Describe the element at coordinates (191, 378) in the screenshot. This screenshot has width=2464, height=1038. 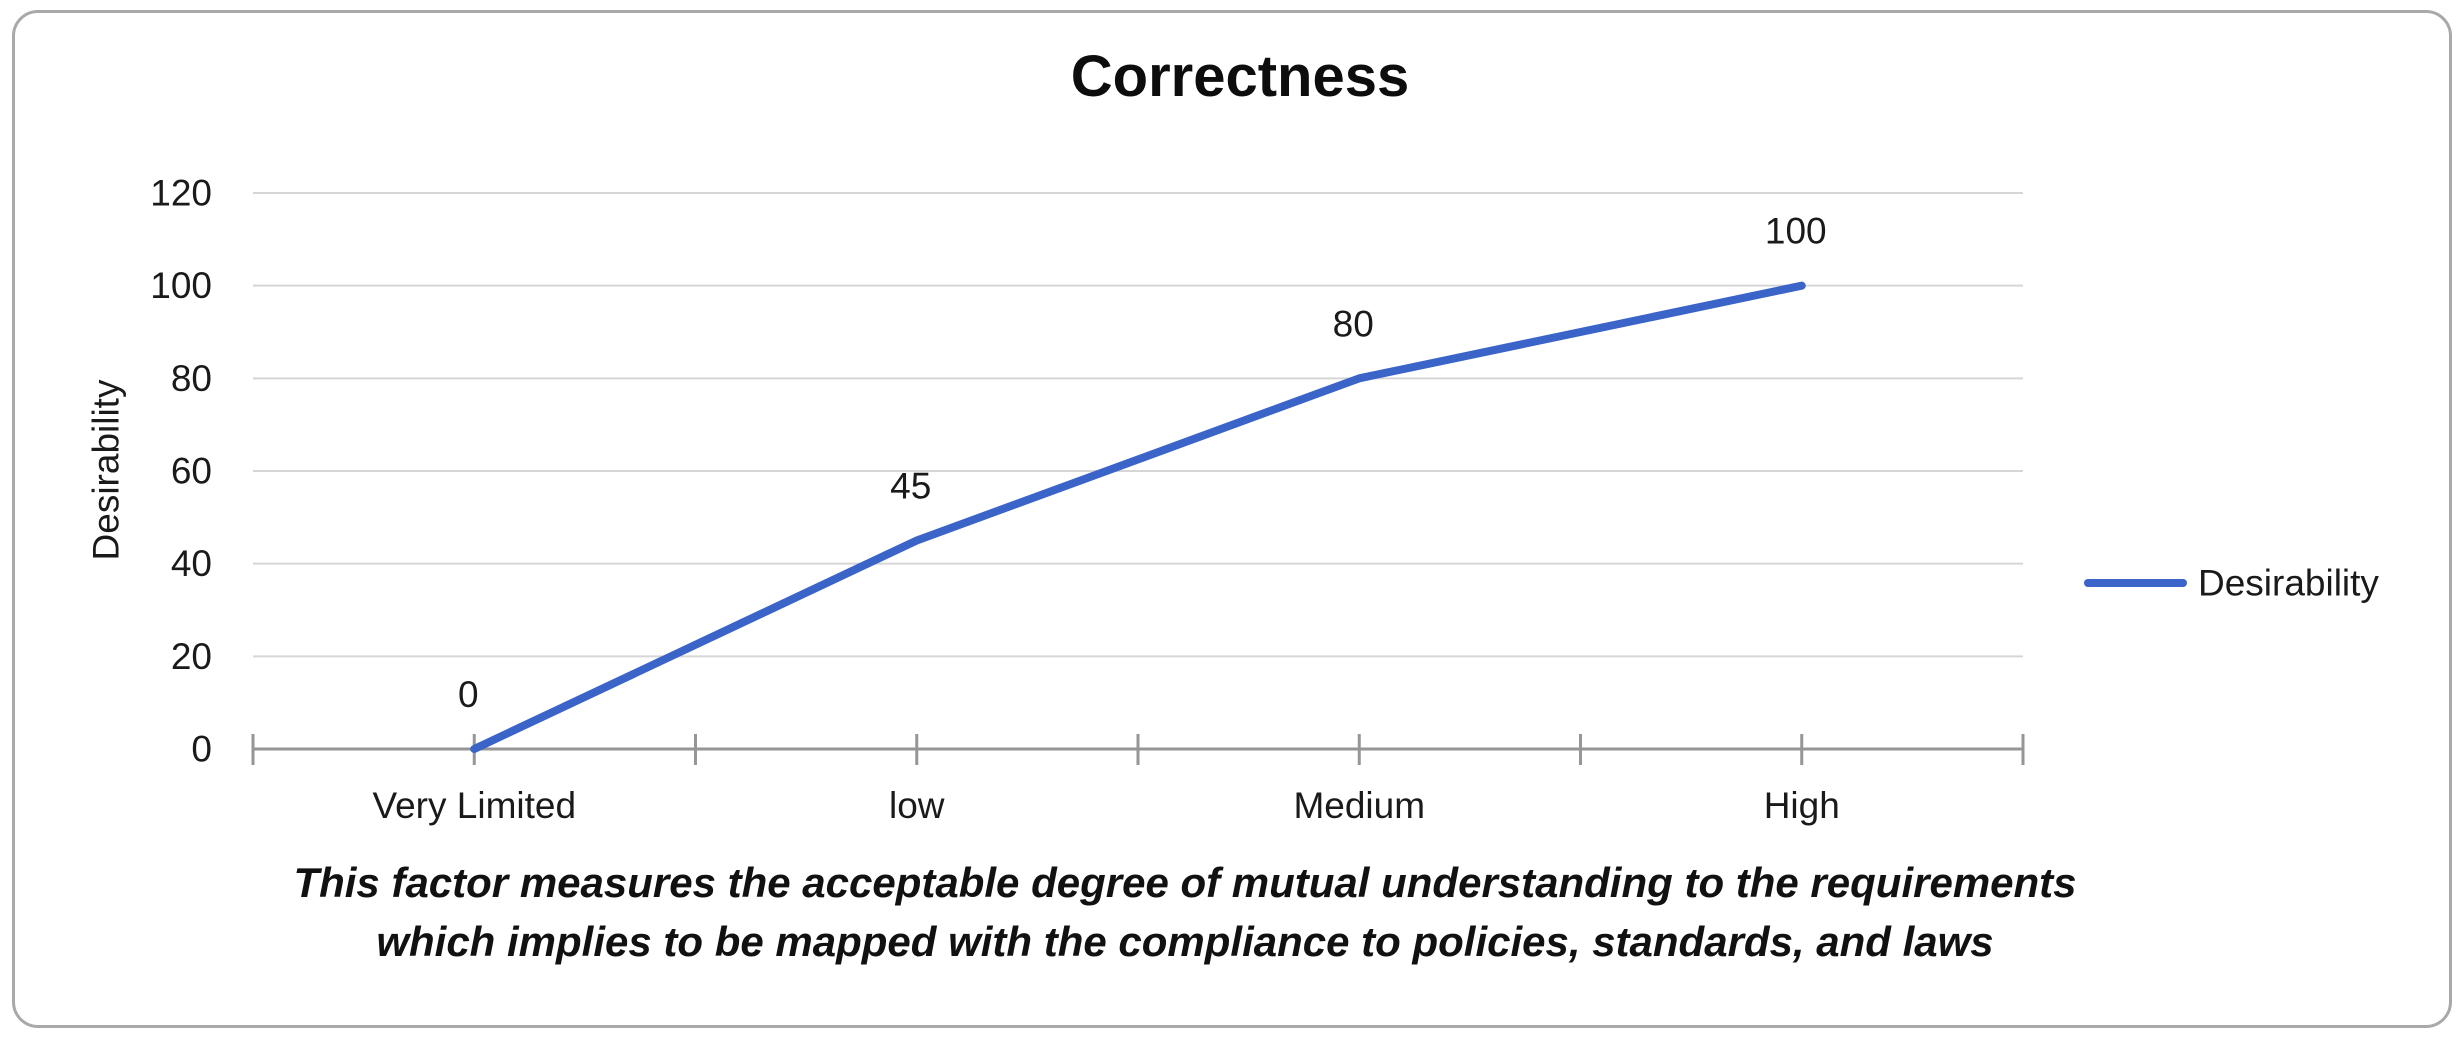
I see `y-tick-label-80: 80` at that location.